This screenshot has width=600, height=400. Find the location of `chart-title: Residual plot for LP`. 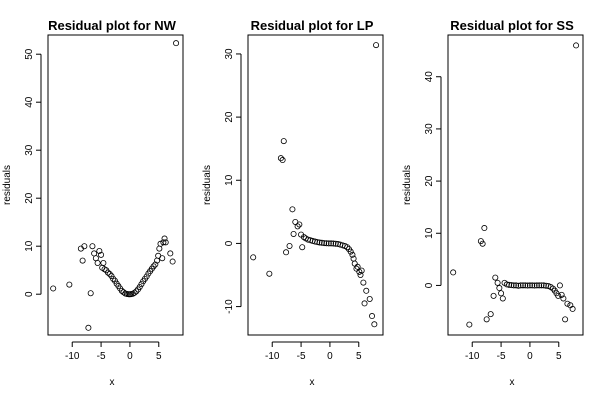

chart-title: Residual plot for LP is located at coordinates (312, 25).